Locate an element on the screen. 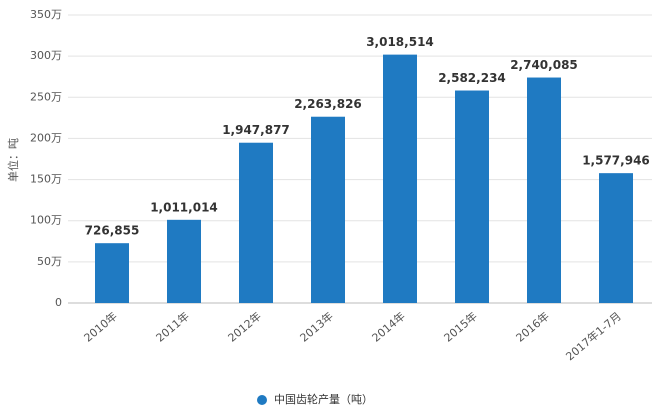 The width and height of the screenshot is (668, 413). y-tick-label: 100万 is located at coordinates (46, 220).